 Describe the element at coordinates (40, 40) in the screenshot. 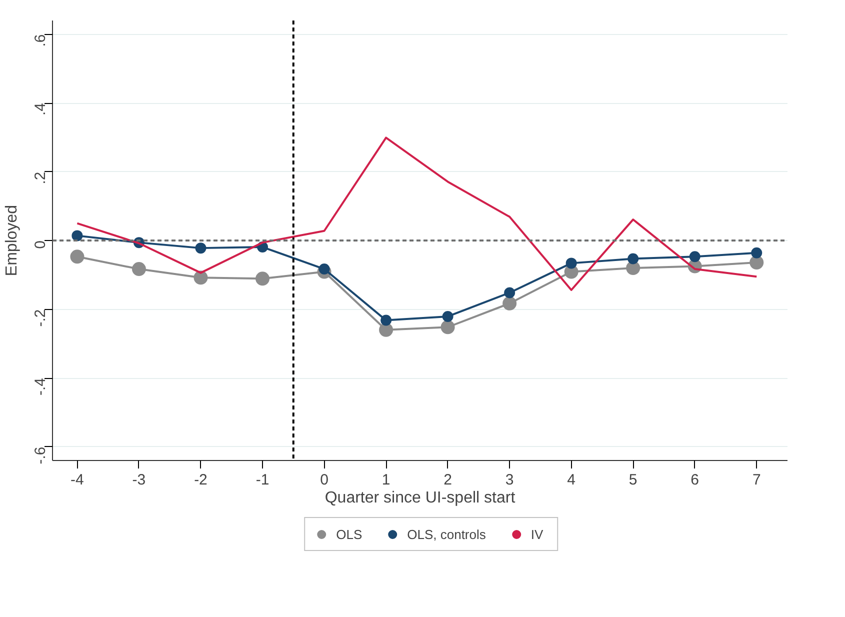

I see `y-tick-label: .6` at that location.